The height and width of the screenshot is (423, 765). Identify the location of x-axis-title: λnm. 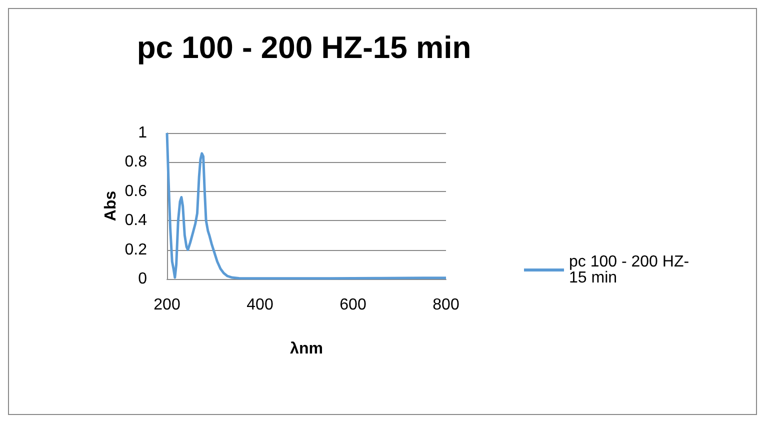
(306, 349).